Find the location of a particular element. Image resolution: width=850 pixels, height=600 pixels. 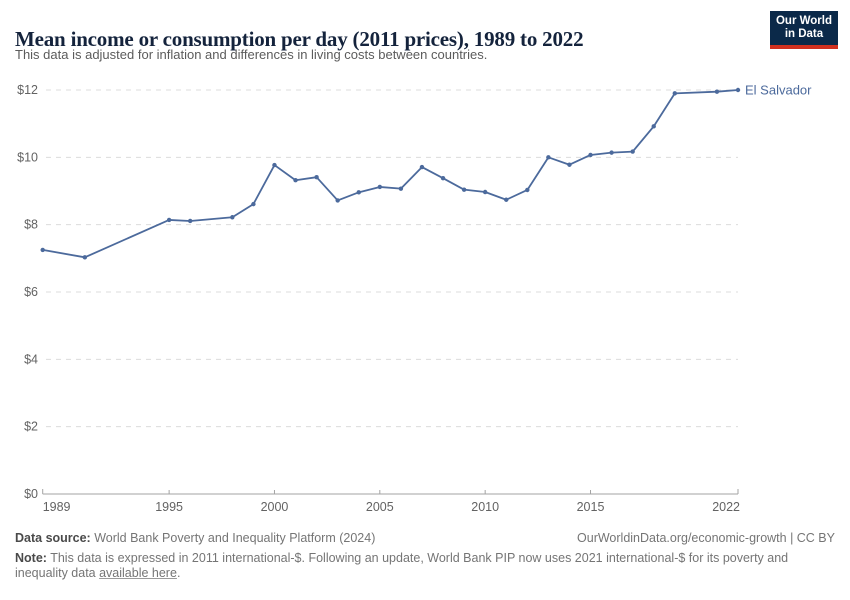

y-tick-label: $8 is located at coordinates (31, 225).